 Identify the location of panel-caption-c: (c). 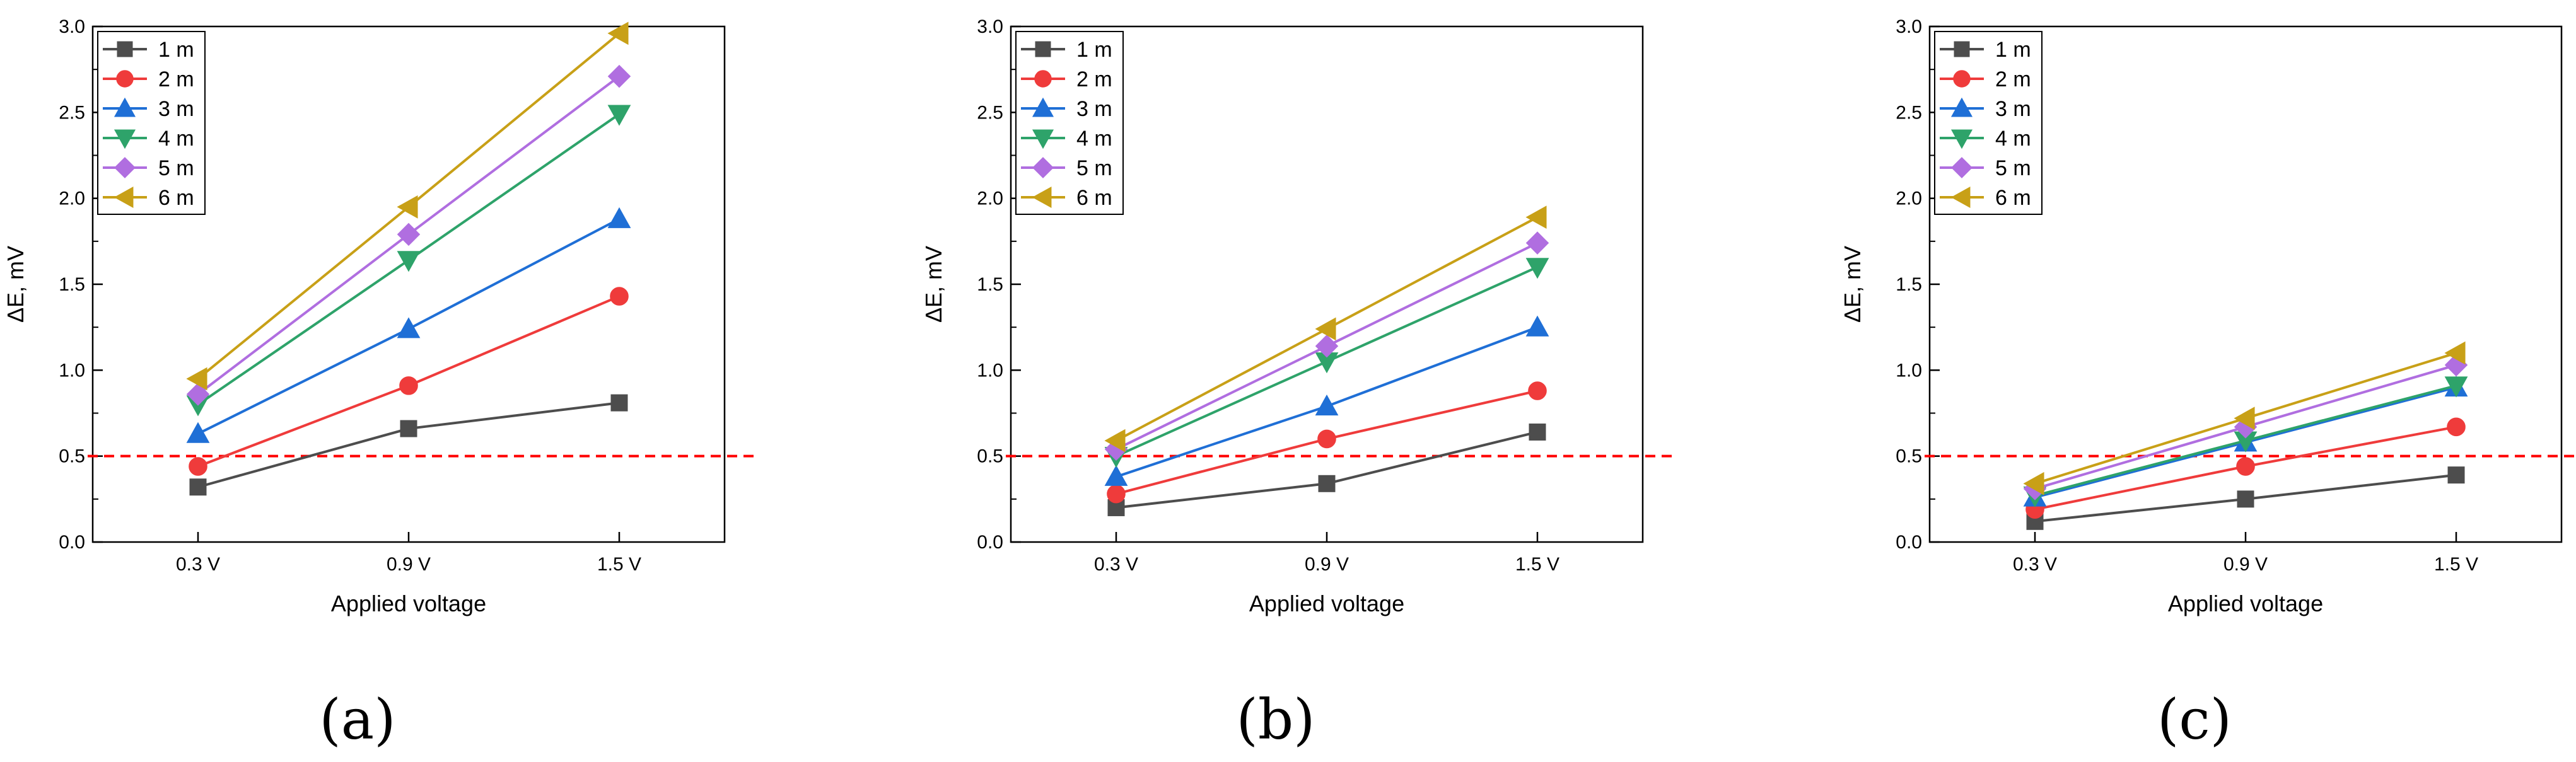
(2195, 719).